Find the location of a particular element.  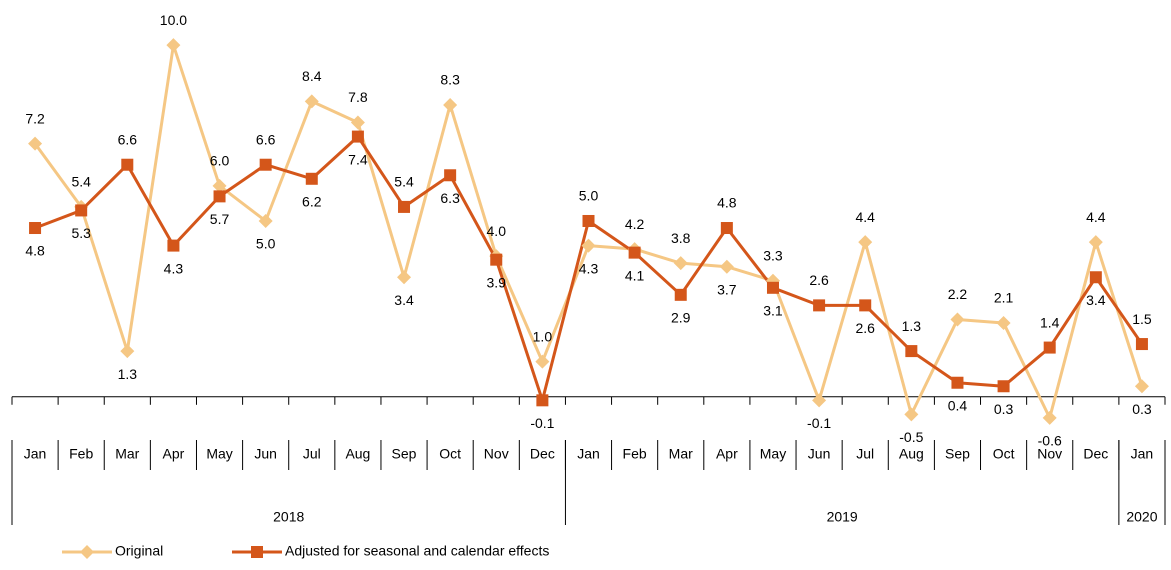

value-label: 3.9 is located at coordinates (497, 282).